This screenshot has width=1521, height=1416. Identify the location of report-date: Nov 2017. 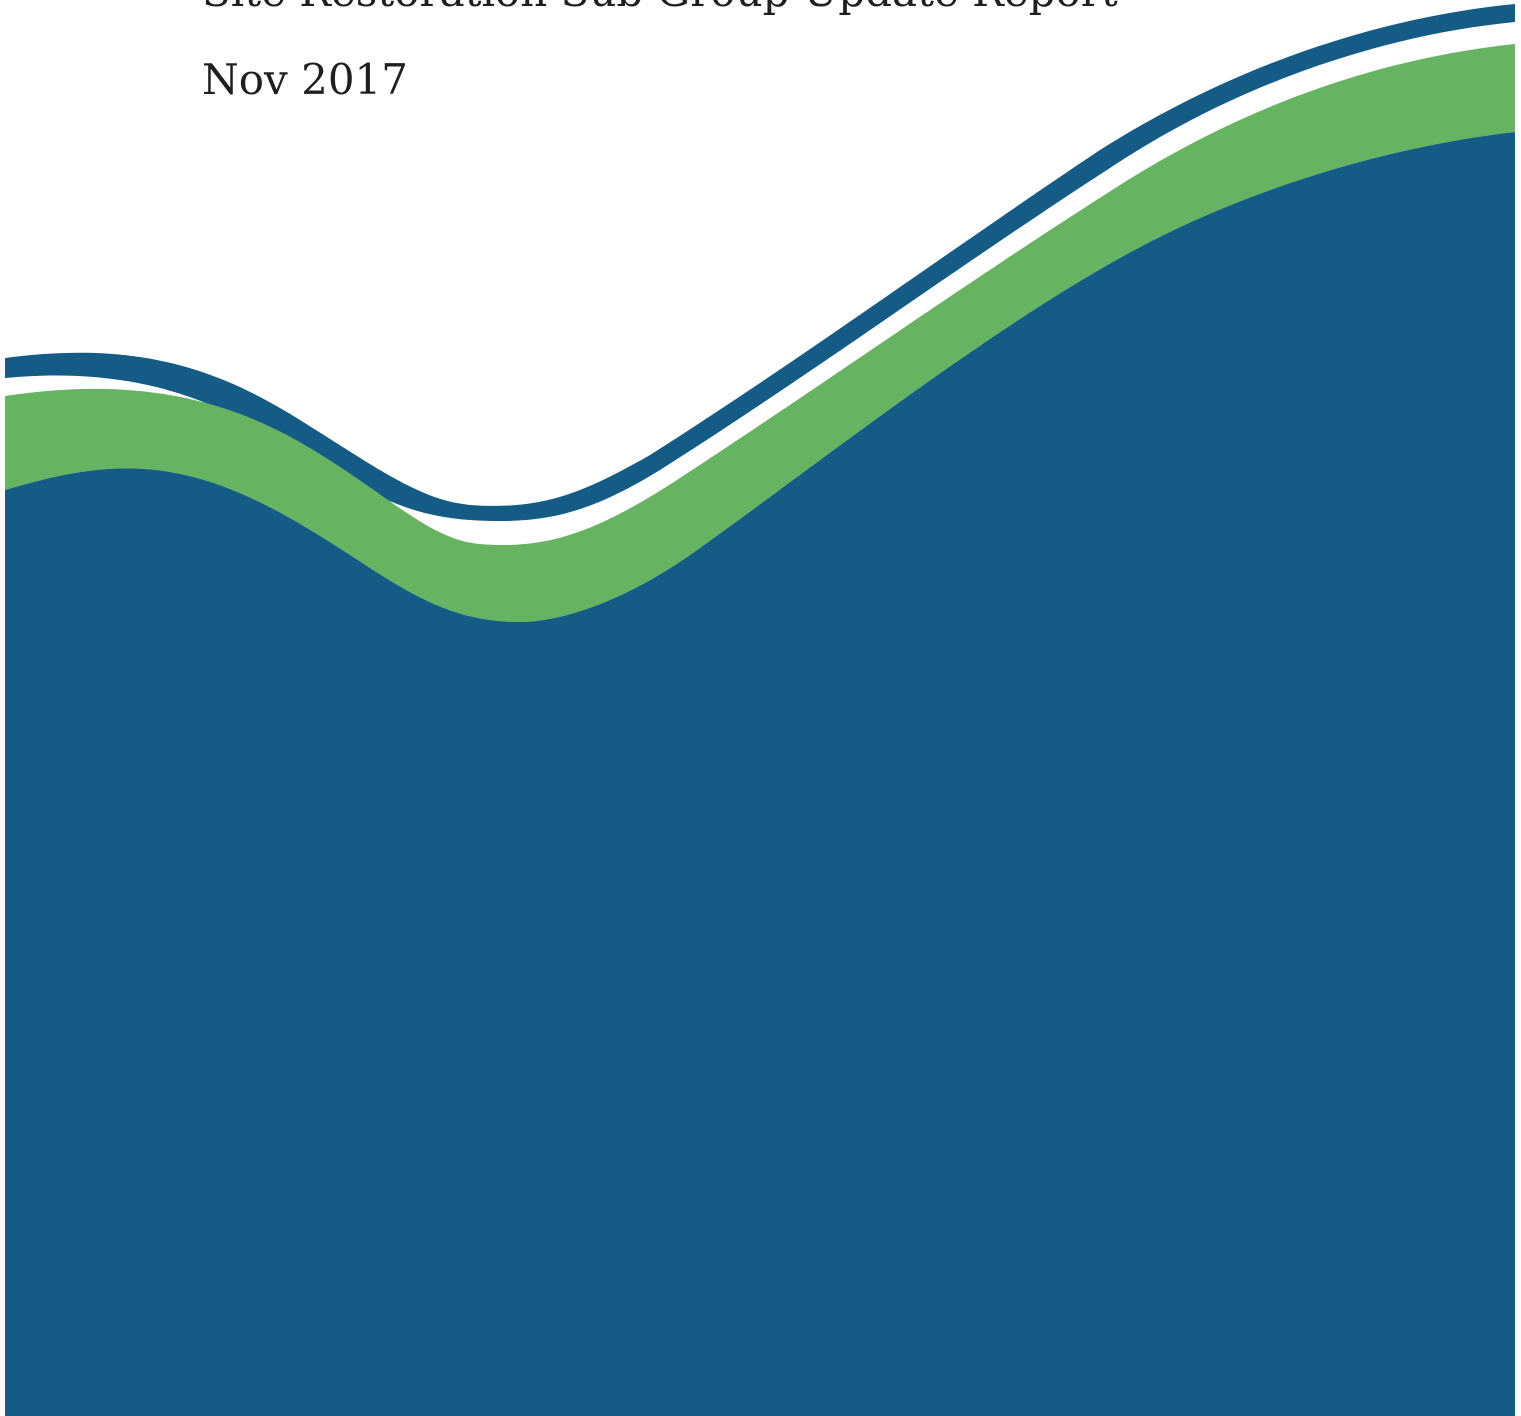
(305, 79).